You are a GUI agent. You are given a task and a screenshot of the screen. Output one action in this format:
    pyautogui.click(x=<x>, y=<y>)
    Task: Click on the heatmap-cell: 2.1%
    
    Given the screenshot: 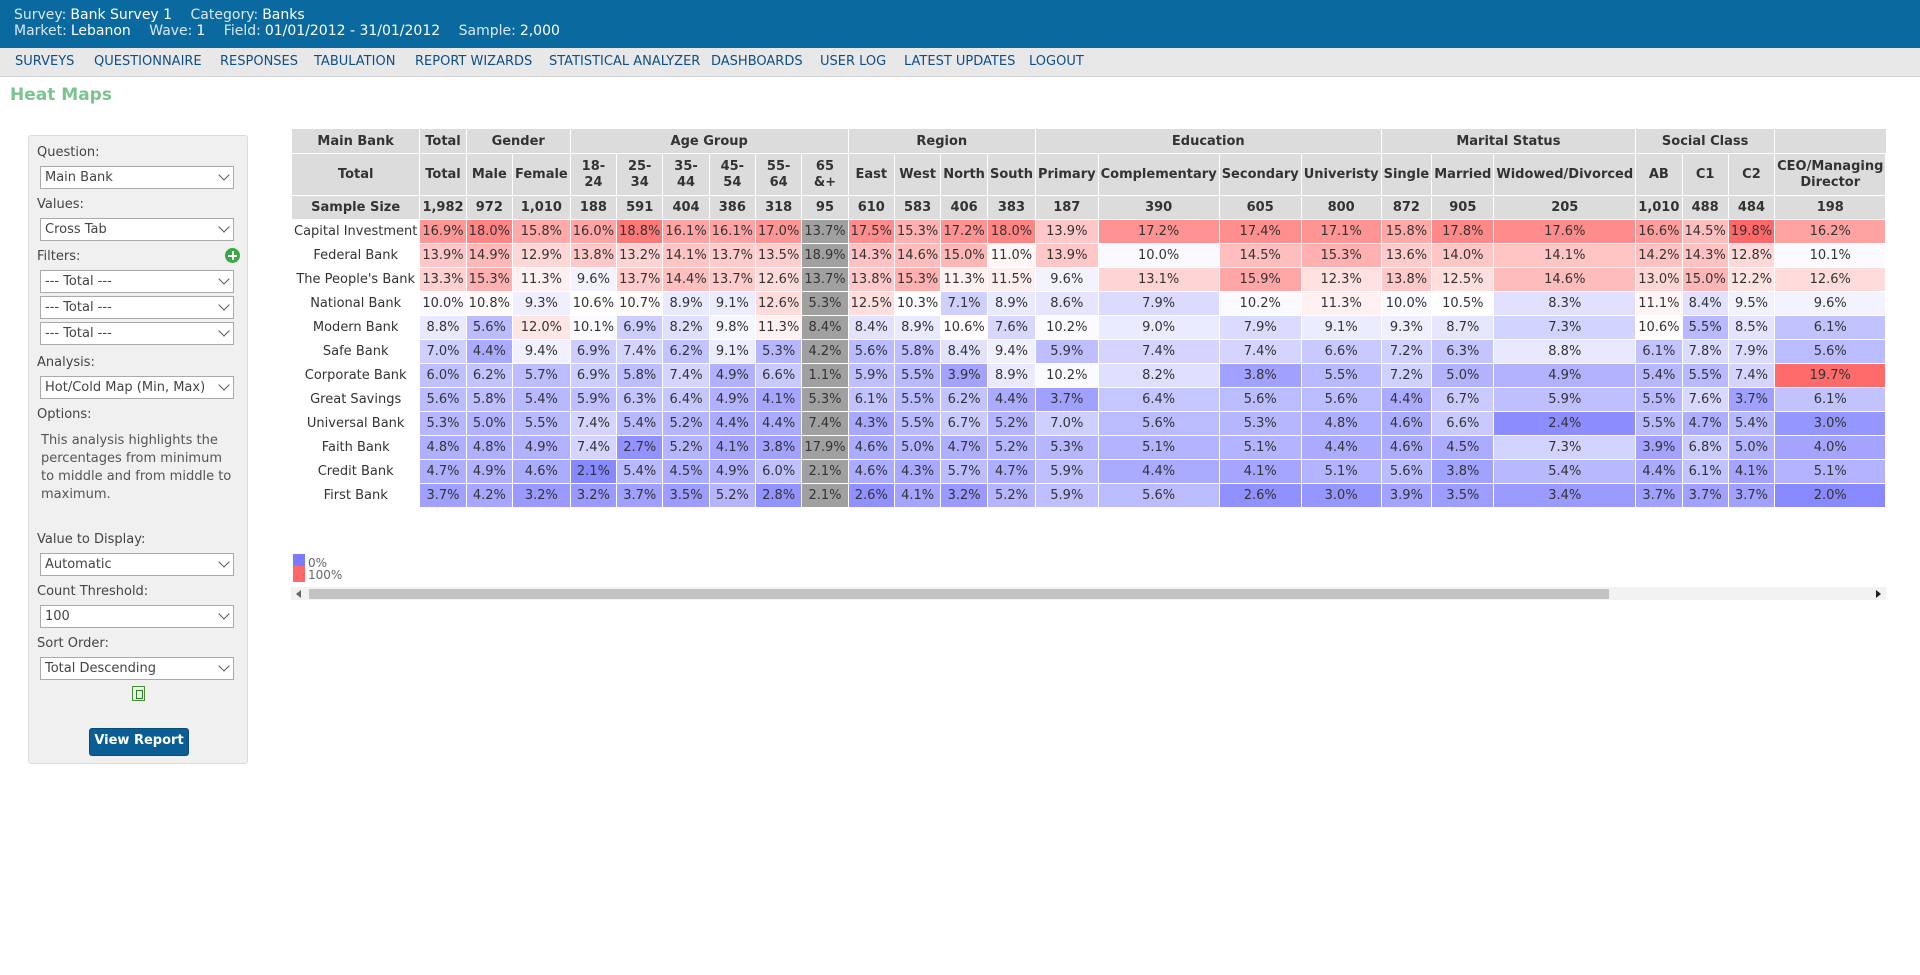 What is the action you would take?
    pyautogui.click(x=825, y=471)
    